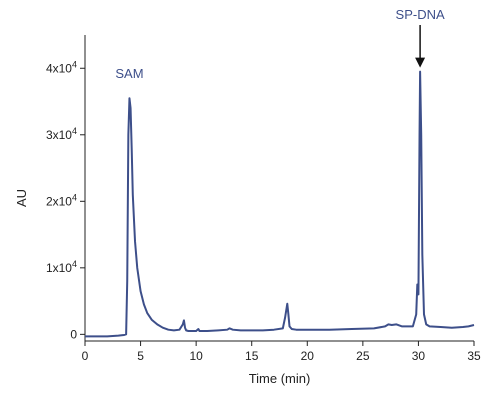  What do you see at coordinates (308, 356) in the screenshot?
I see `x-tick-label: 20` at bounding box center [308, 356].